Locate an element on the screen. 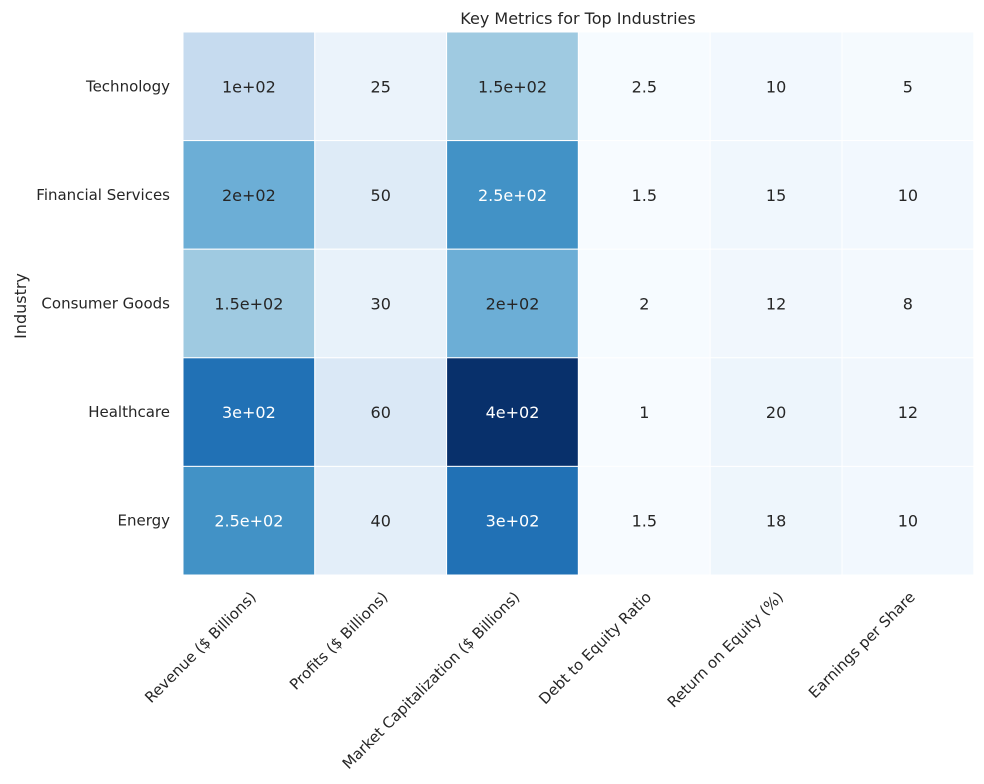 The height and width of the screenshot is (784, 984). cell-value-label: 5 is located at coordinates (908, 86).